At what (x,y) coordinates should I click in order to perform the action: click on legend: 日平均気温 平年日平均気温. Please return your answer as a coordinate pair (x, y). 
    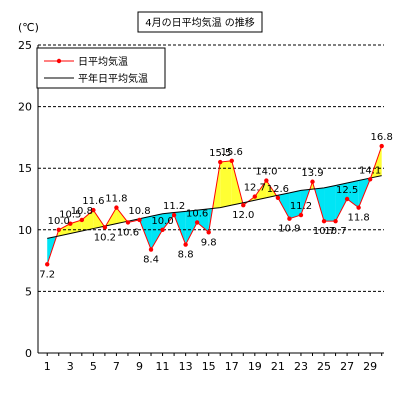
    Looking at the image, I should click on (101, 68).